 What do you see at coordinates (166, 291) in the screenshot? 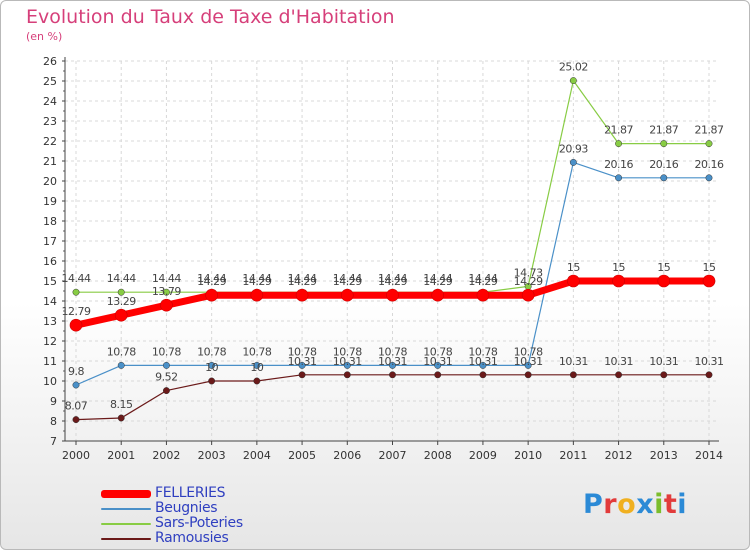
I see `data-label-felleries: 13.79` at bounding box center [166, 291].